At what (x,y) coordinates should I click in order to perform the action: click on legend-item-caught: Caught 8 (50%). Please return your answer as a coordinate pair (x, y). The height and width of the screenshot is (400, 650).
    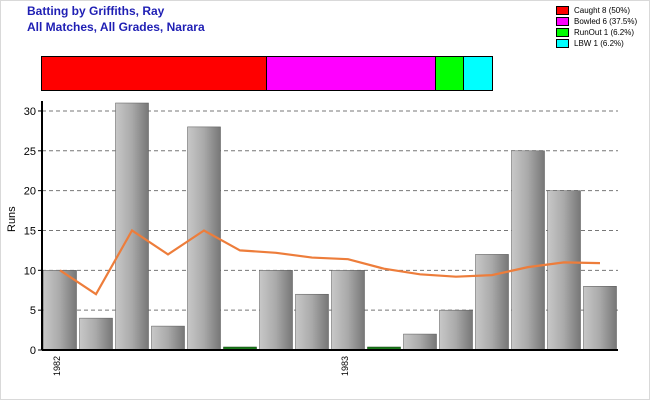
    Looking at the image, I should click on (596, 10).